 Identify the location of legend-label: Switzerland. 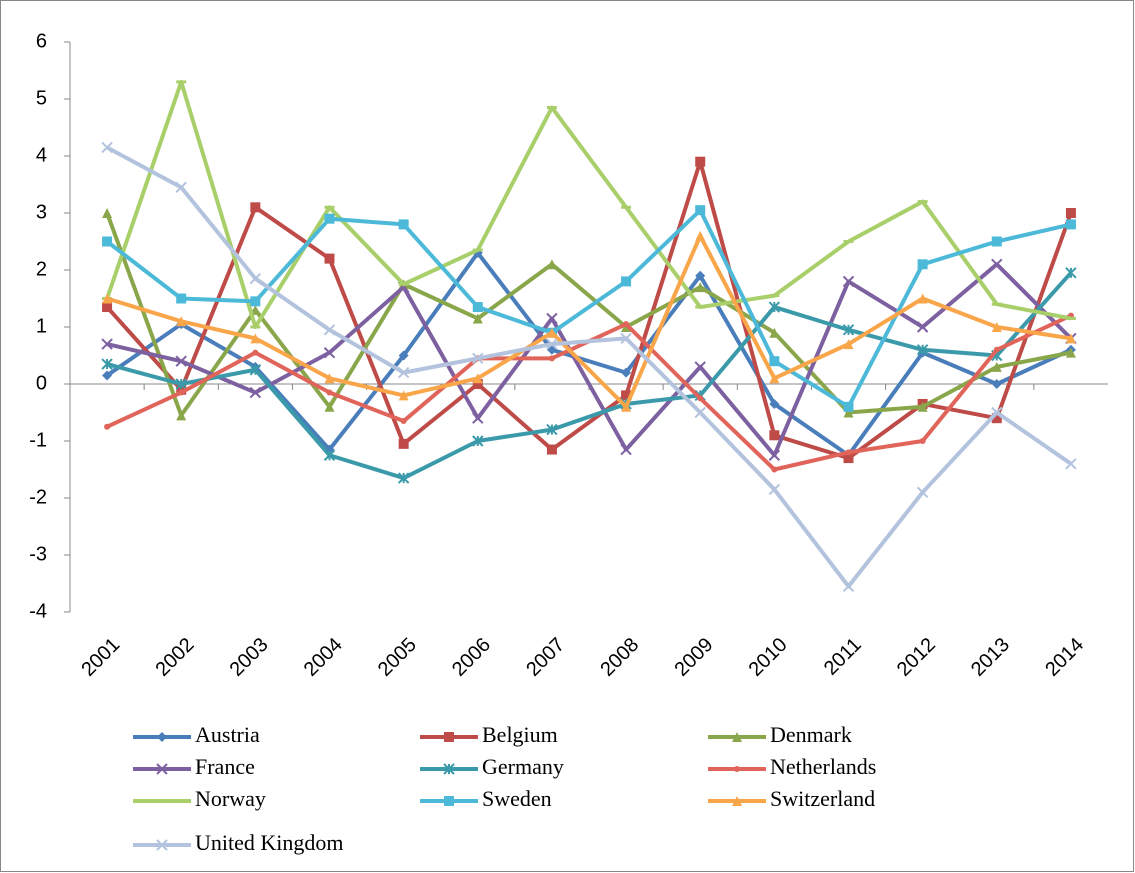
(822, 798).